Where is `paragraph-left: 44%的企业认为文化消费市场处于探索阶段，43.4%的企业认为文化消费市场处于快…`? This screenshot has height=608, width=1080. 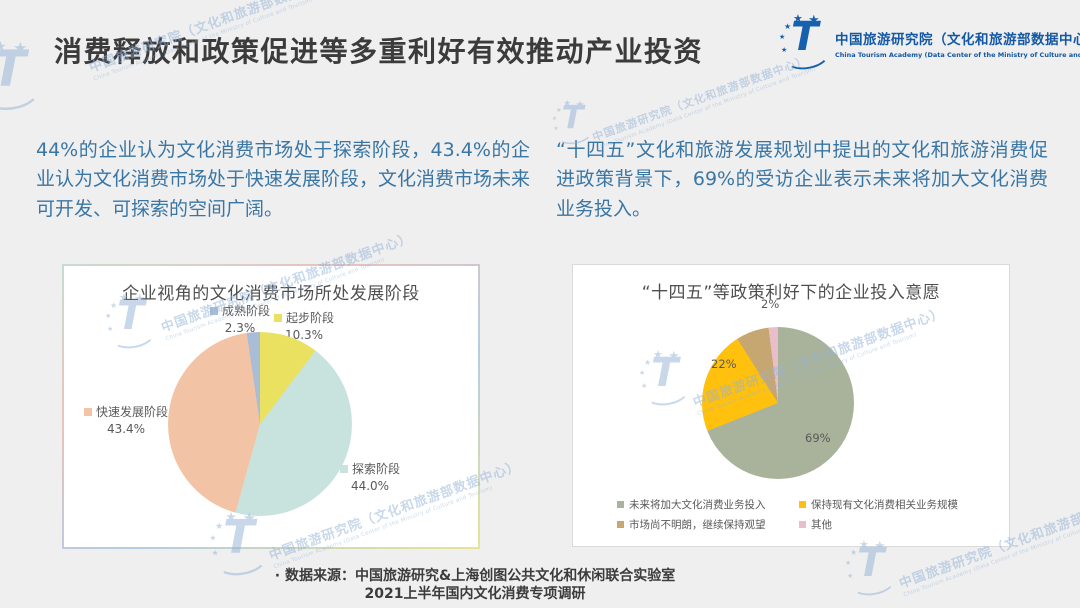
paragraph-left: 44%的企业认为文化消费市场处于探索阶段，43.4%的企业认为文化消费市场处于快… is located at coordinates (283, 179).